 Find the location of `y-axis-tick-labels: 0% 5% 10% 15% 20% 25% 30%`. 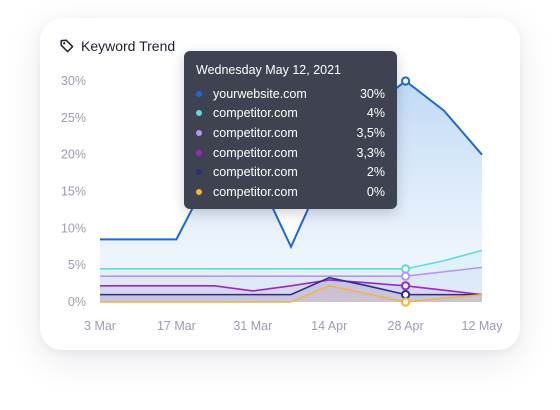

y-axis-tick-labels: 0% 5% 10% 15% 20% 25% 30% is located at coordinates (73, 191).